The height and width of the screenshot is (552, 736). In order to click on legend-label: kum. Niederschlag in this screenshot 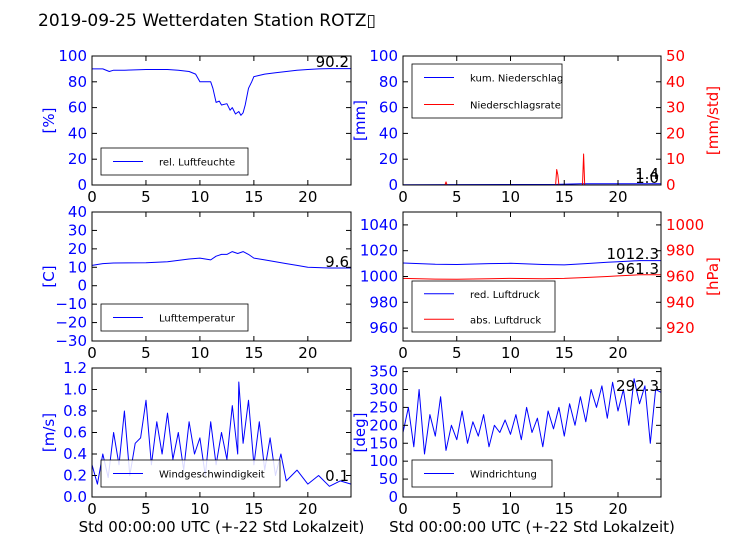, I will do `click(516, 79)`.